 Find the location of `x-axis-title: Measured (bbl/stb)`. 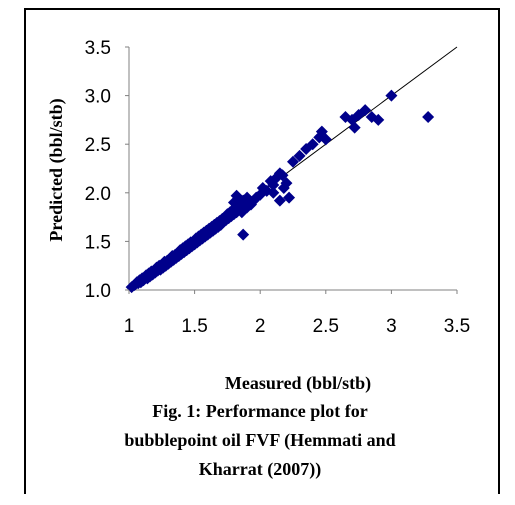

x-axis-title: Measured (bbl/stb) is located at coordinates (298, 383).